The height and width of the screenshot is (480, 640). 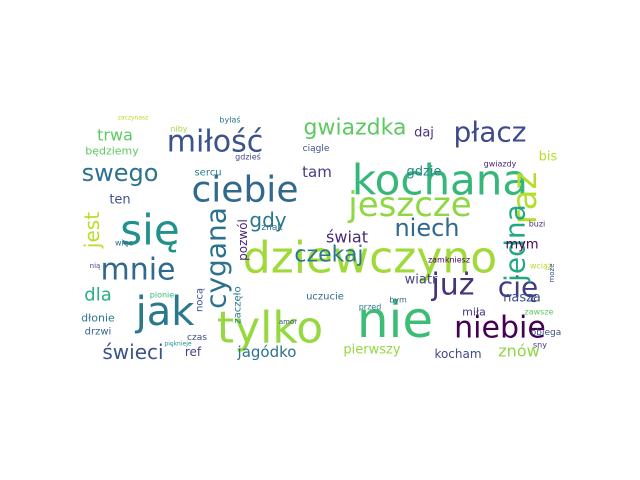 I want to click on word: niebie, so click(x=500, y=328).